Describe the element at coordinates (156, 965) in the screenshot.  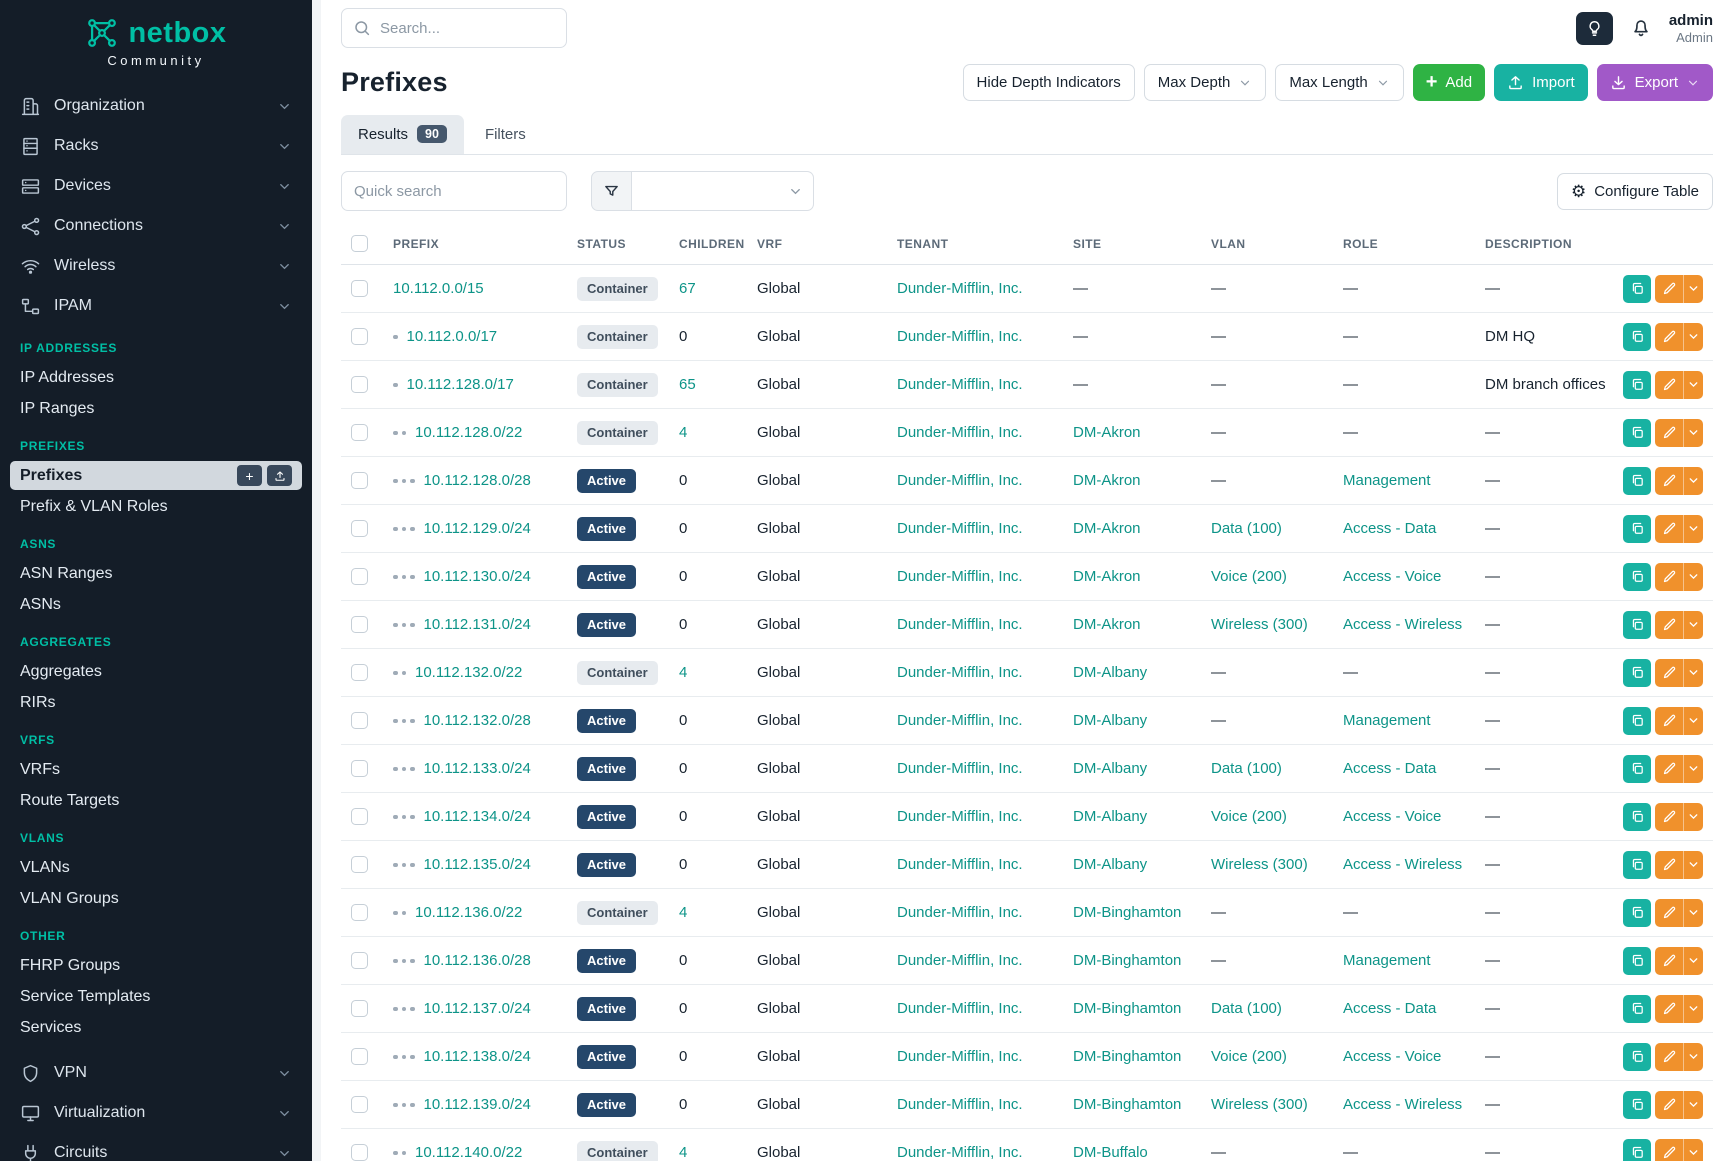
I see `sidebar-item-fhrp-groups: FHRP Groups` at that location.